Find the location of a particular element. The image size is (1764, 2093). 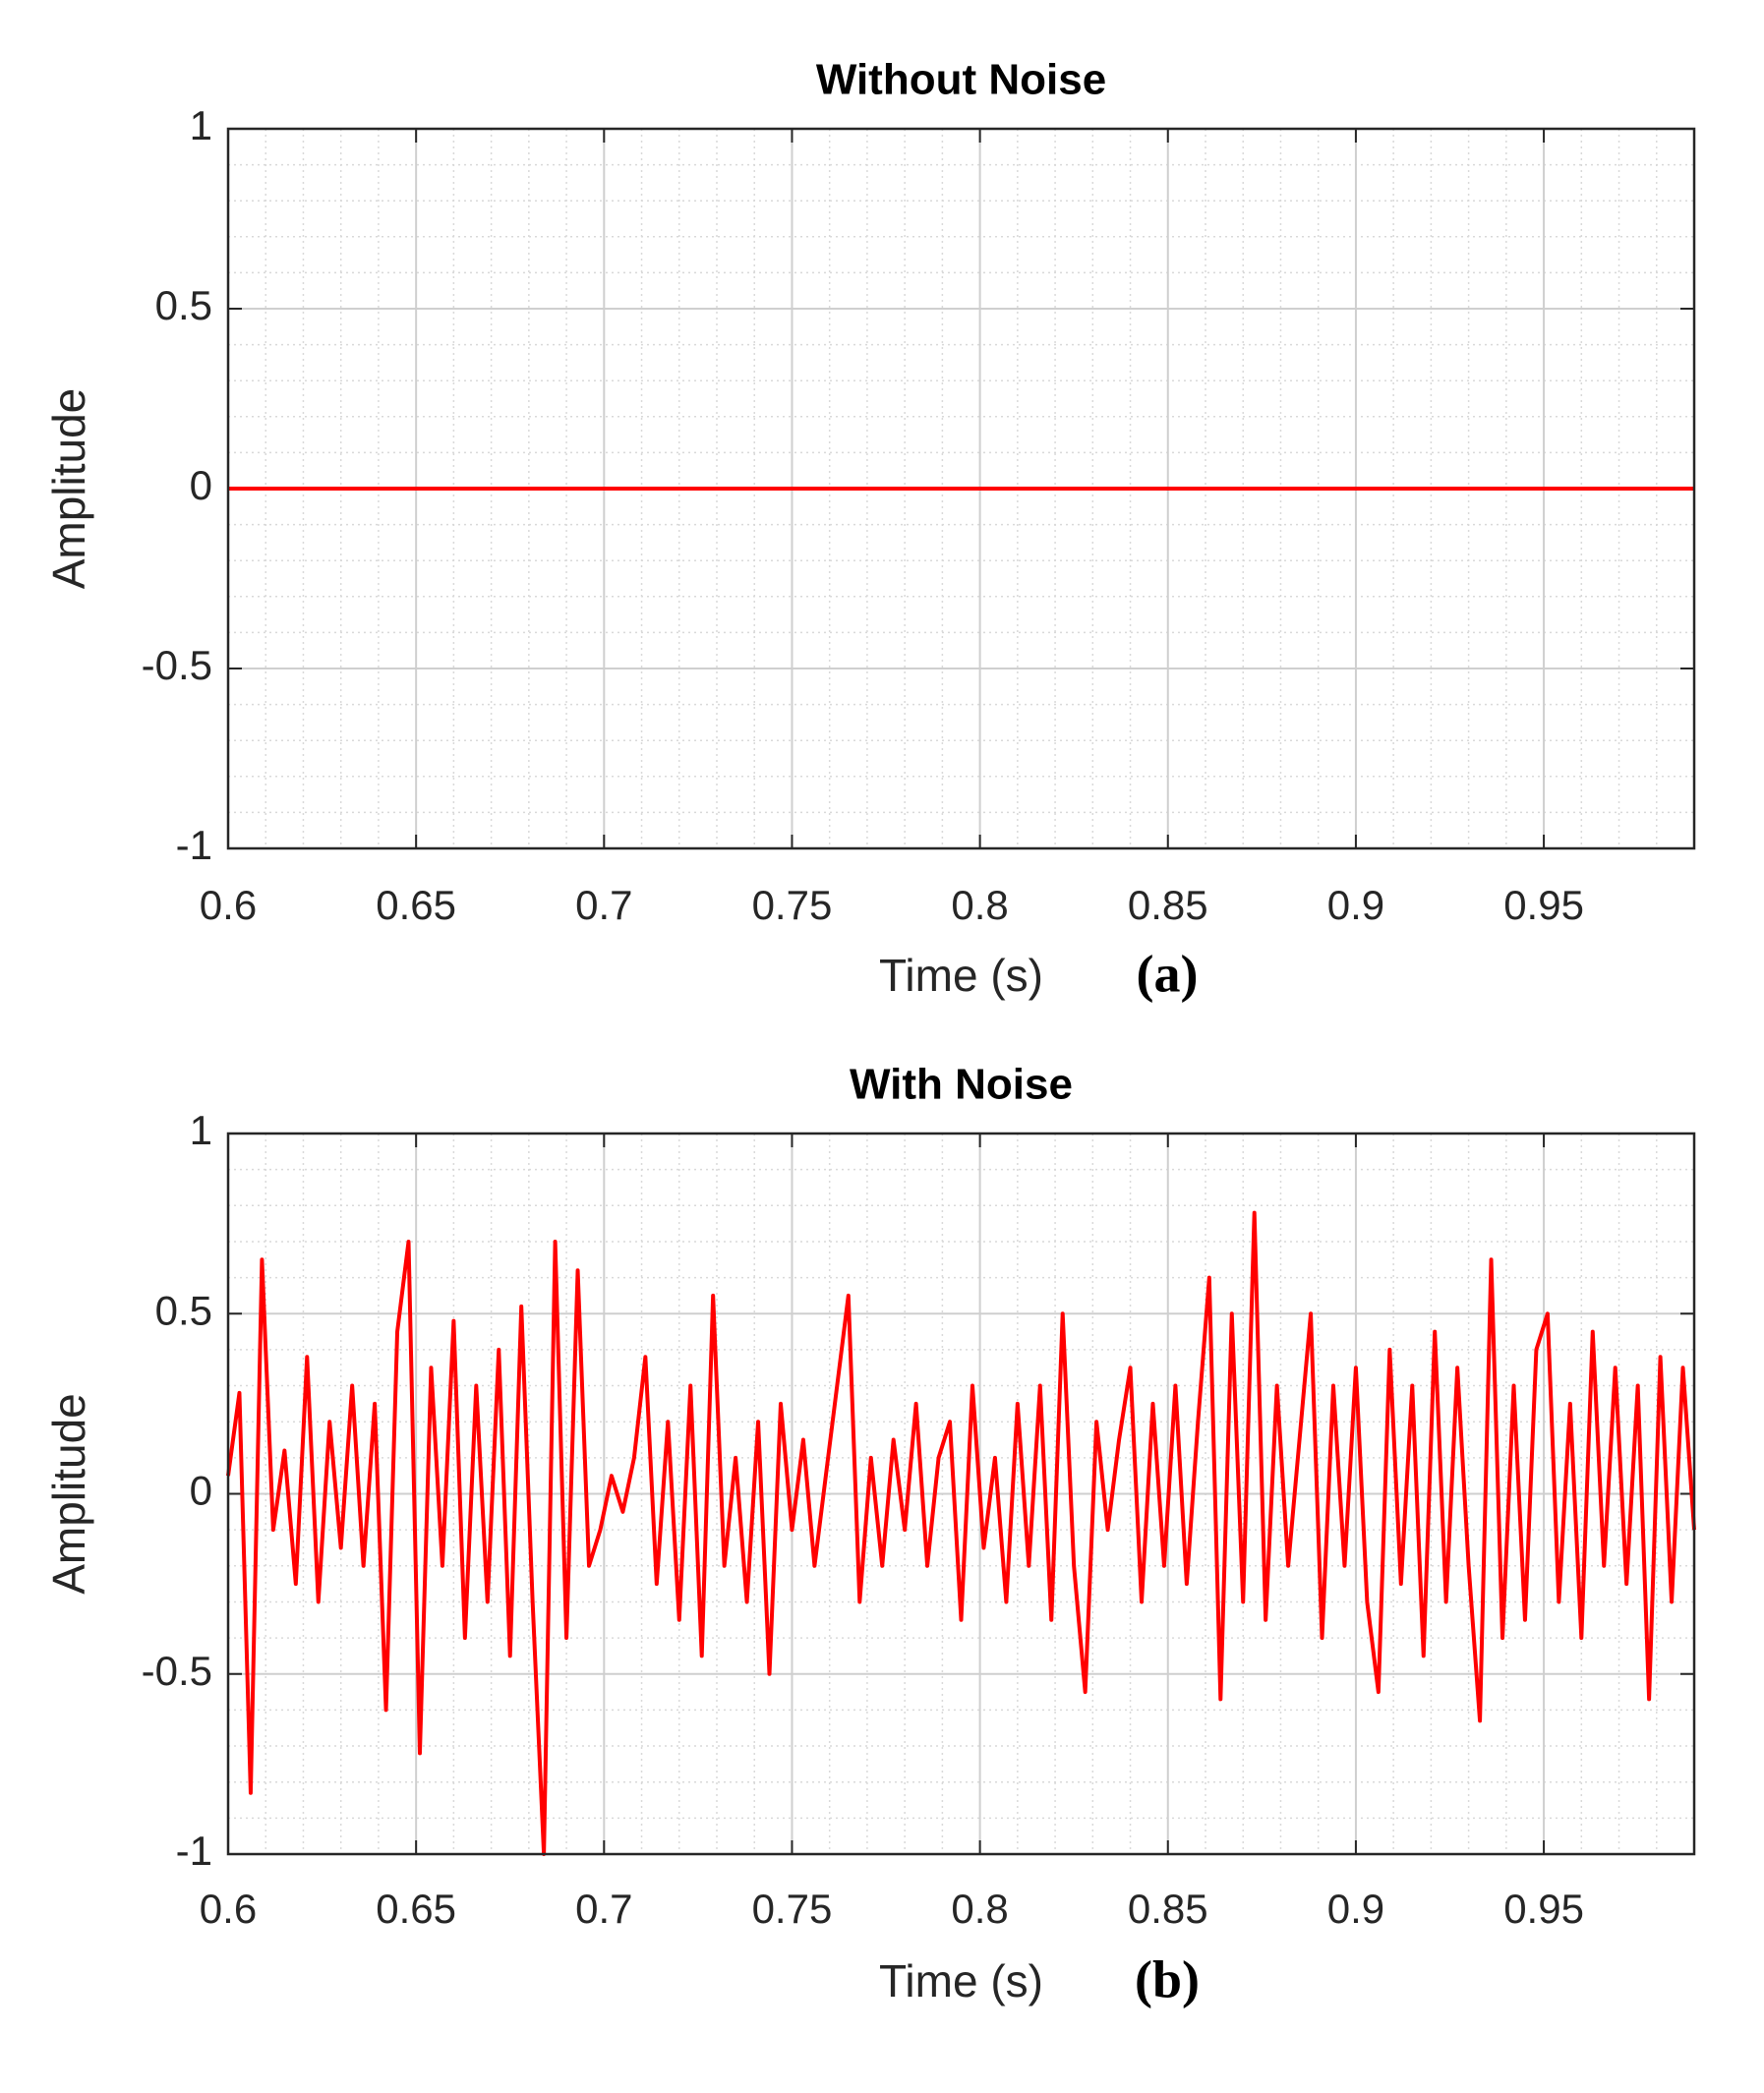

chart-title: Without Noise is located at coordinates (961, 80).